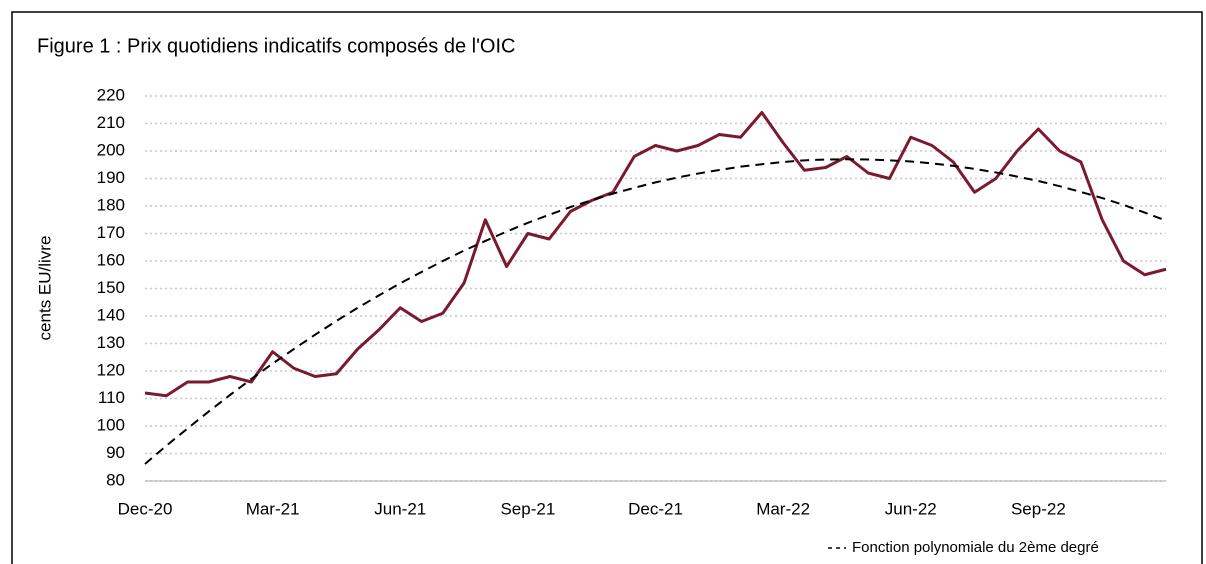  I want to click on y-tick-label: 90, so click(115, 452).